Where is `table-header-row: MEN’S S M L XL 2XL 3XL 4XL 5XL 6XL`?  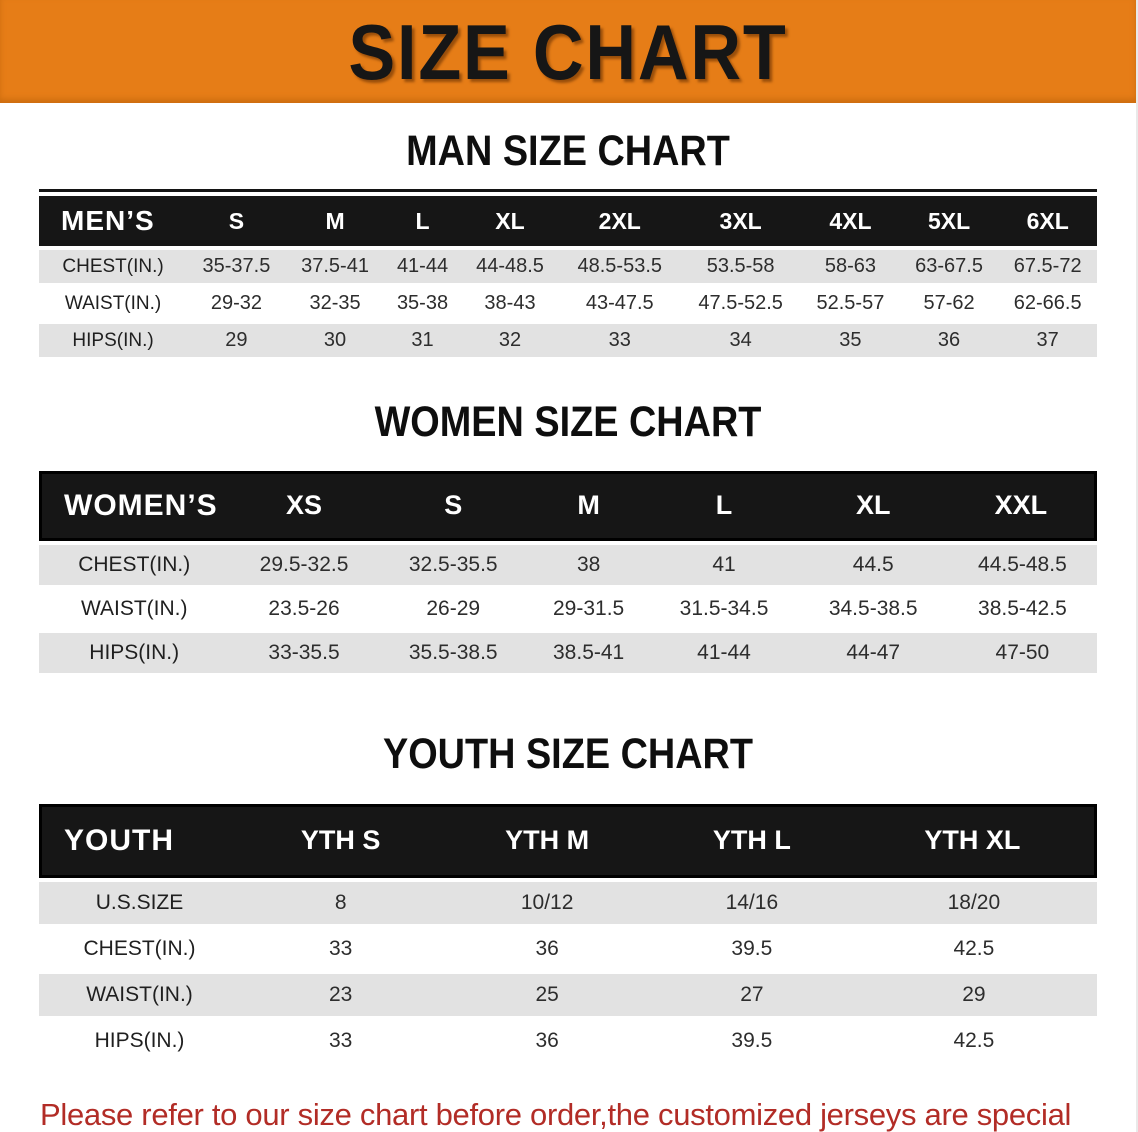 table-header-row: MEN’S S M L XL 2XL 3XL 4XL 5XL 6XL is located at coordinates (568, 221).